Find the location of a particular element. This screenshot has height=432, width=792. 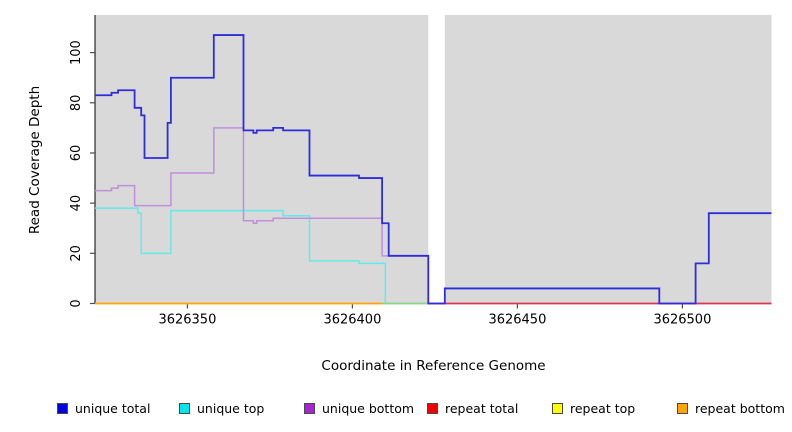

legend-swatch-unique-bottom is located at coordinates (309, 408).